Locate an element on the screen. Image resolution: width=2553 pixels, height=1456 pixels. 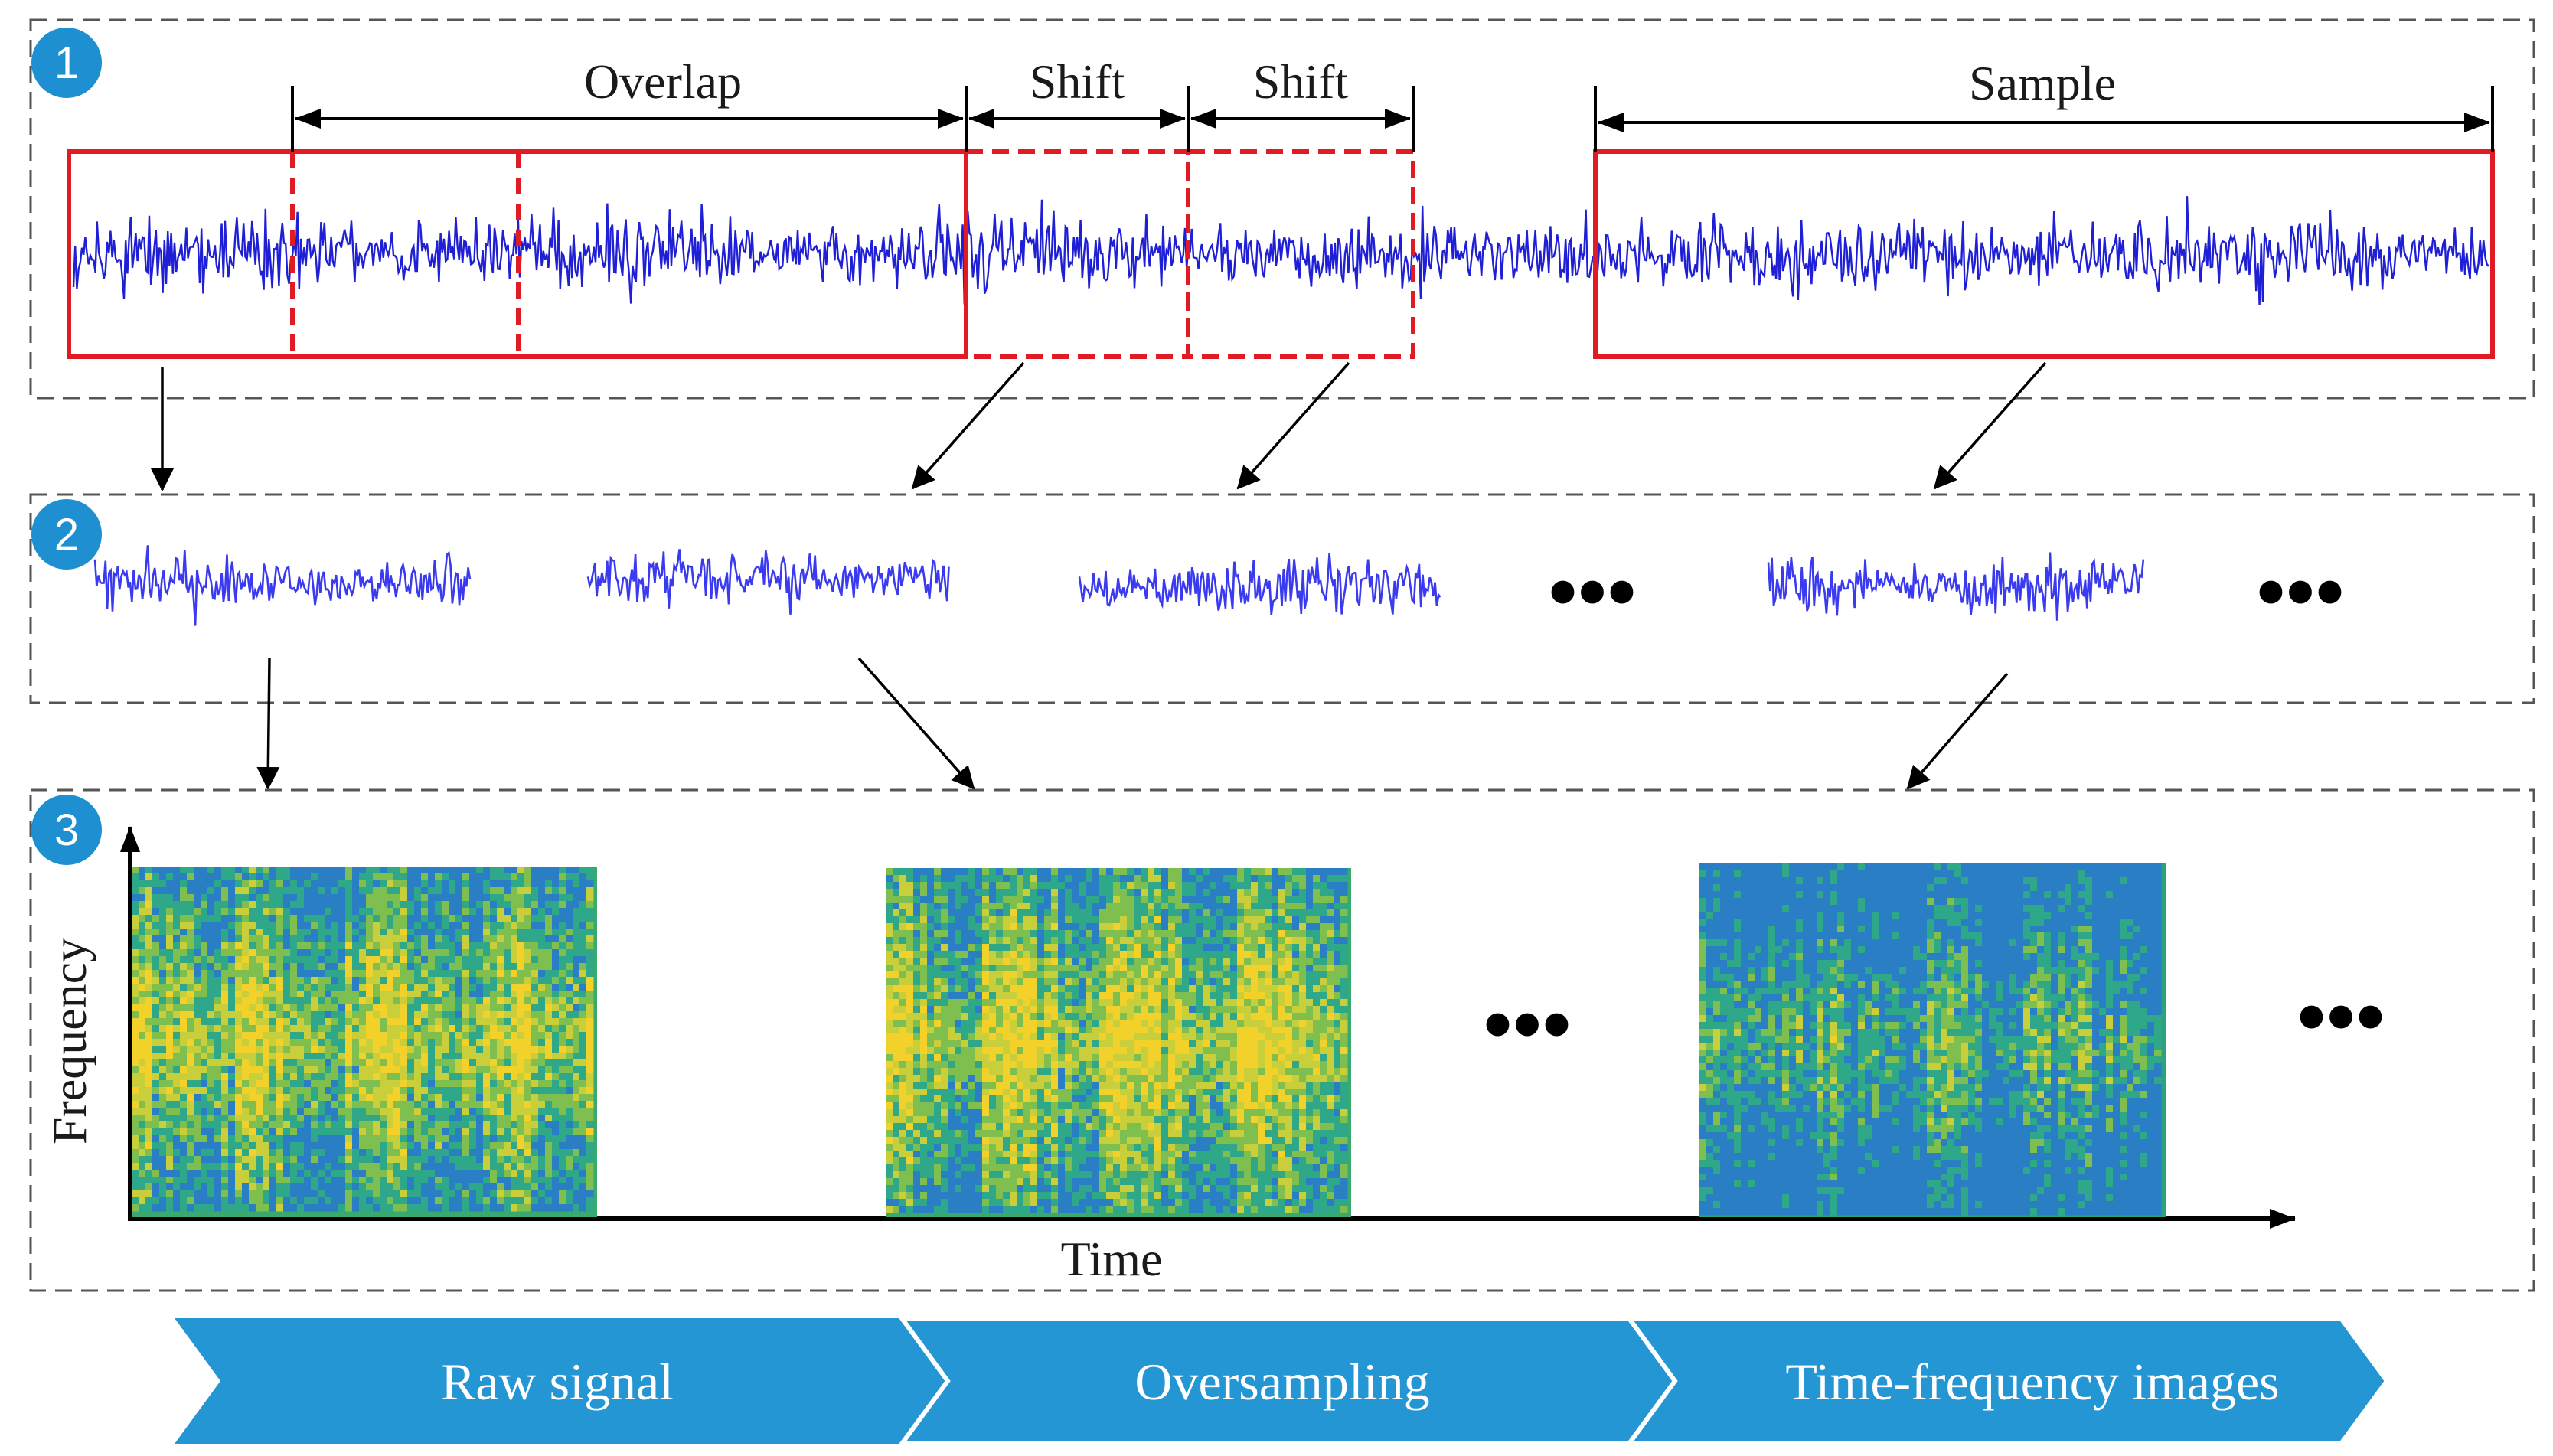
shift-2-label: Shift is located at coordinates (1301, 81).